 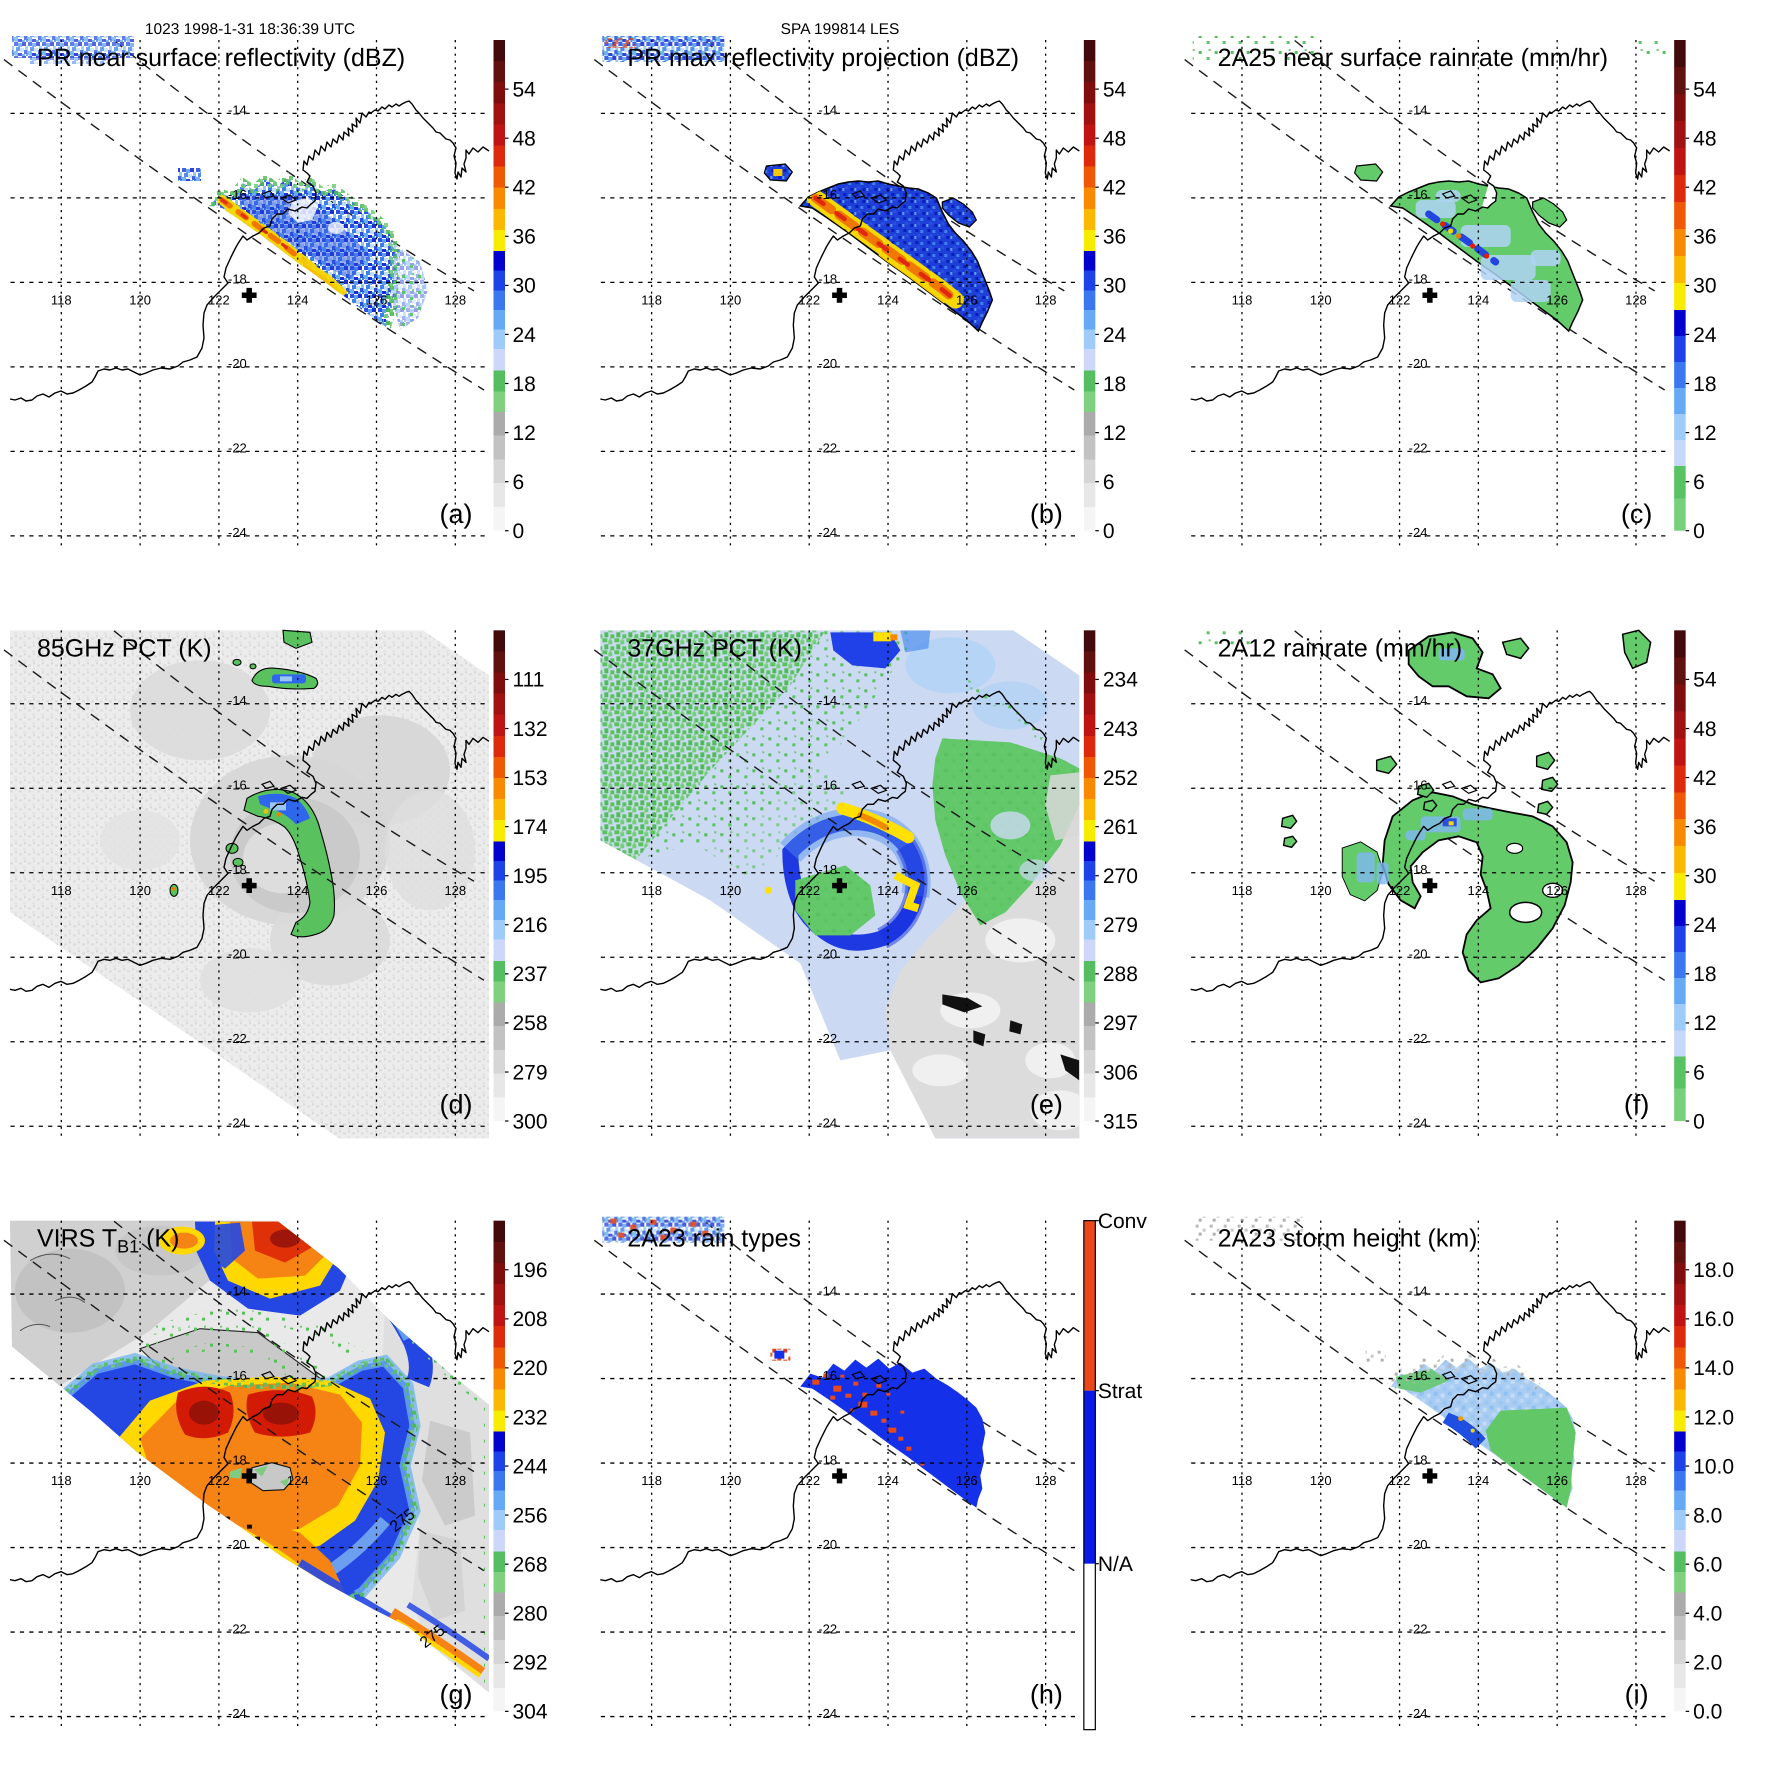 What do you see at coordinates (1713, 1417) in the screenshot?
I see `svg-text: 12.0` at bounding box center [1713, 1417].